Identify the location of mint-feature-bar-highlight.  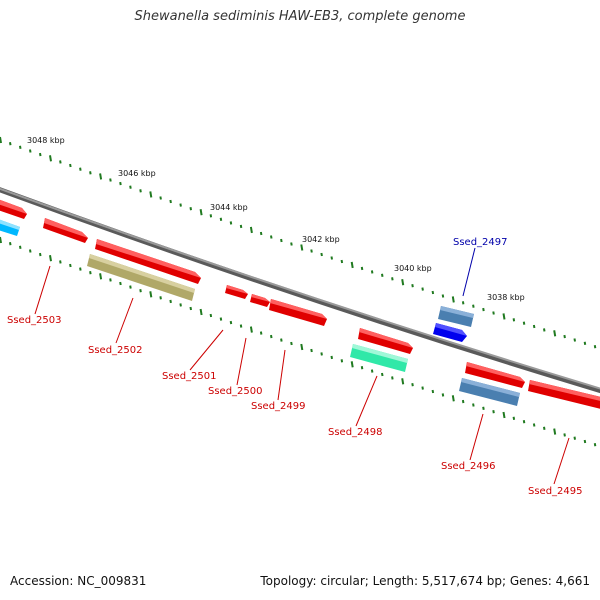
(380, 353).